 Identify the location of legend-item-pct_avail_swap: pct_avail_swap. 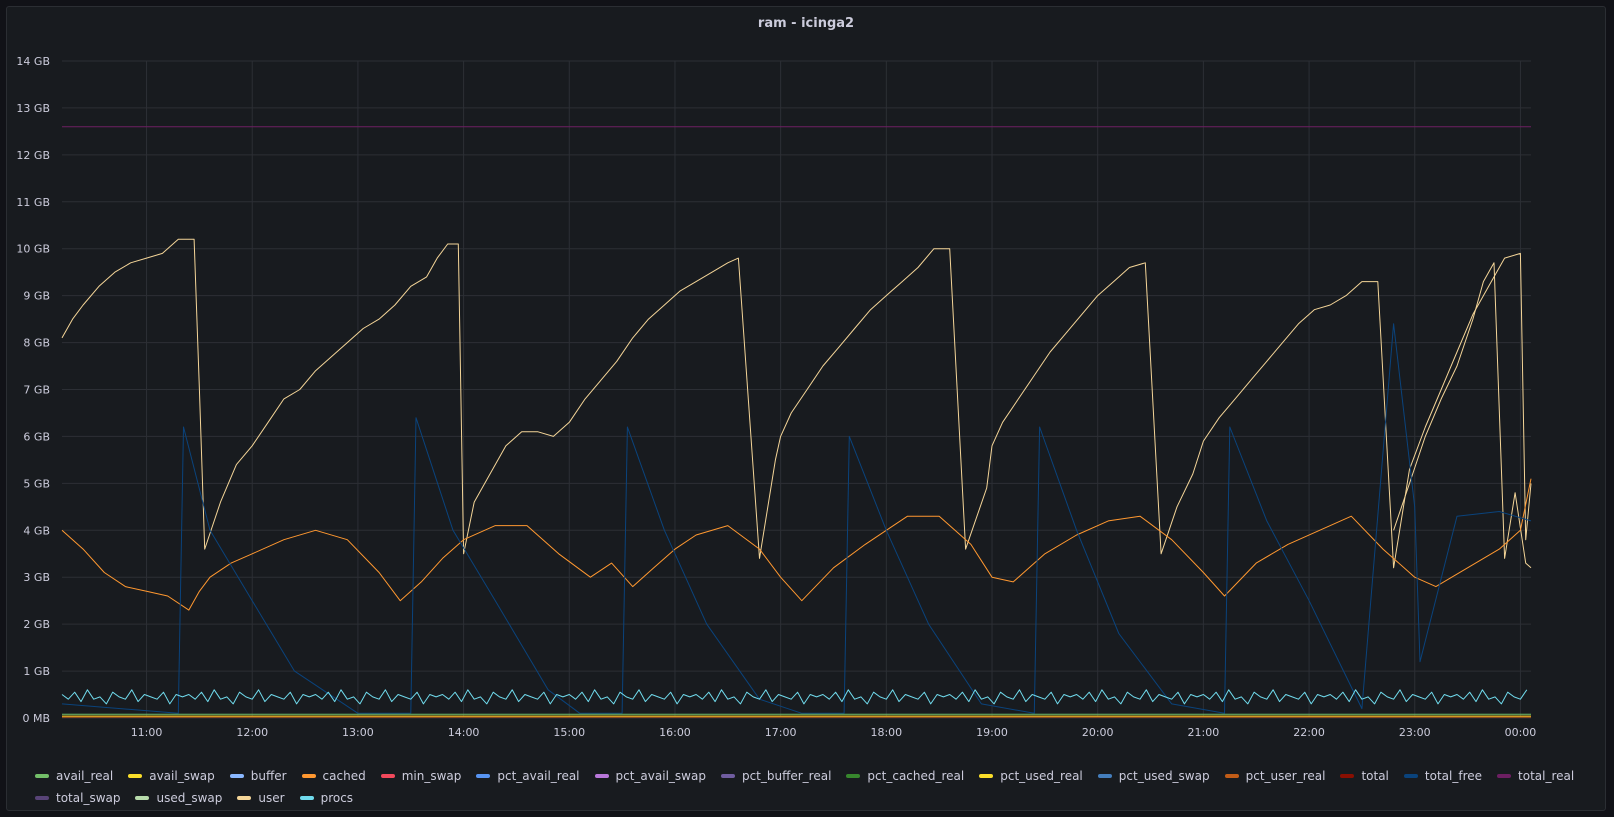
(650, 776).